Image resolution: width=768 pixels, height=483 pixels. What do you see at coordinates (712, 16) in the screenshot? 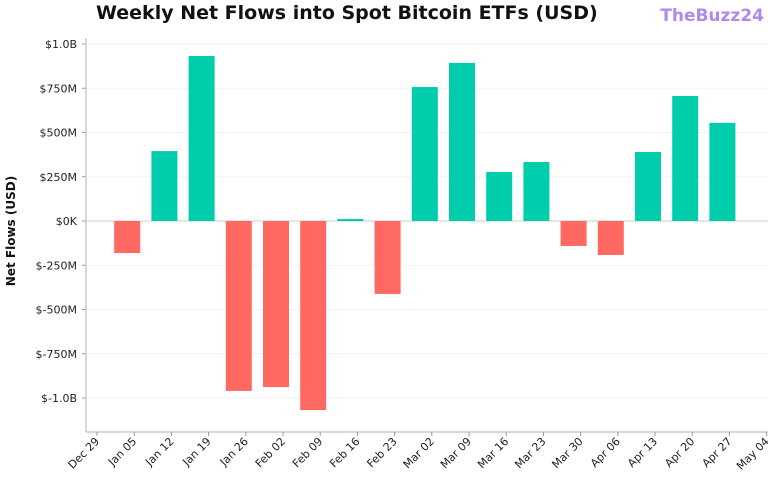
I see `watermark-logo: TheBuzz24` at bounding box center [712, 16].